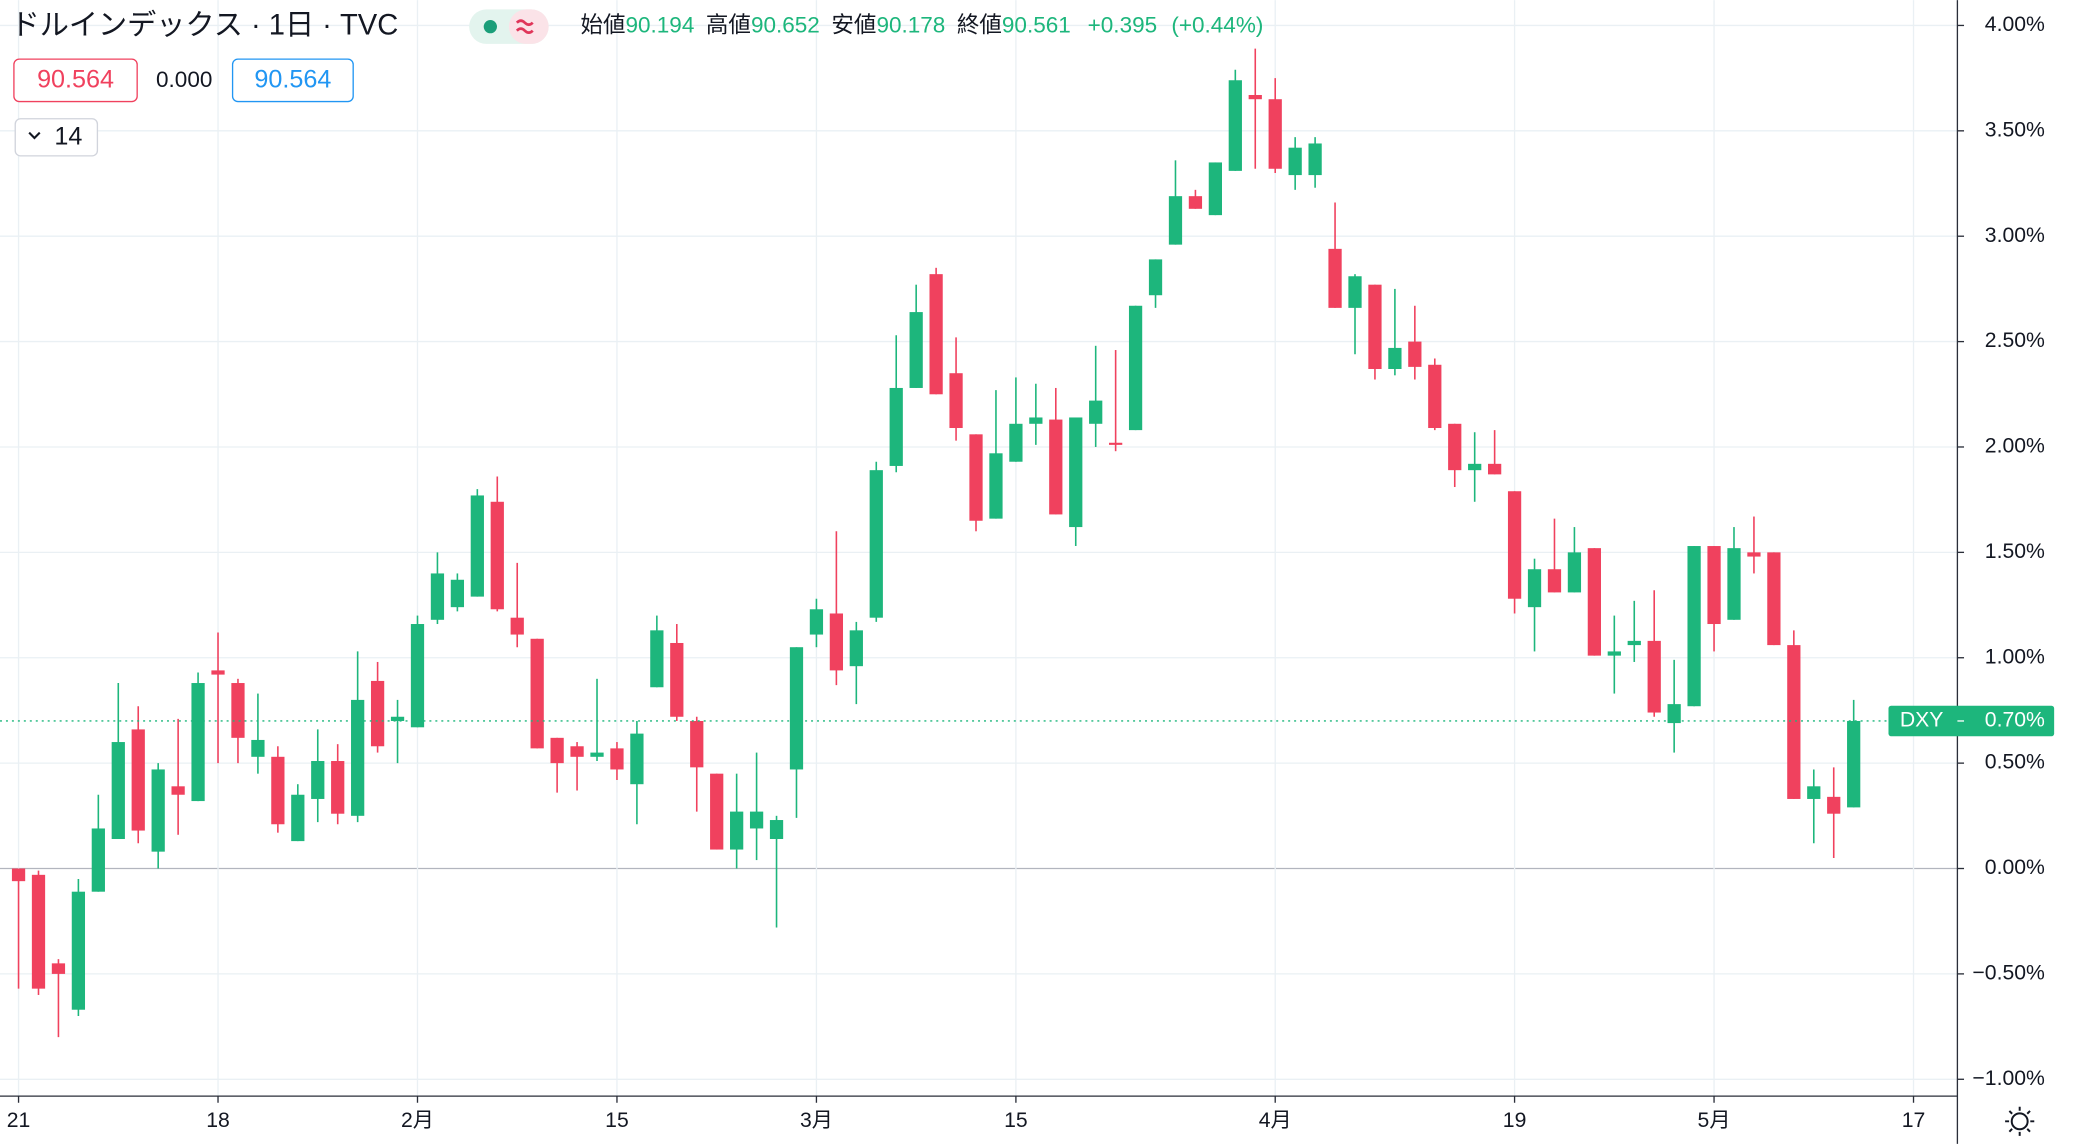 Image resolution: width=2078 pixels, height=1144 pixels. I want to click on settings-rays, so click(2020, 1121).